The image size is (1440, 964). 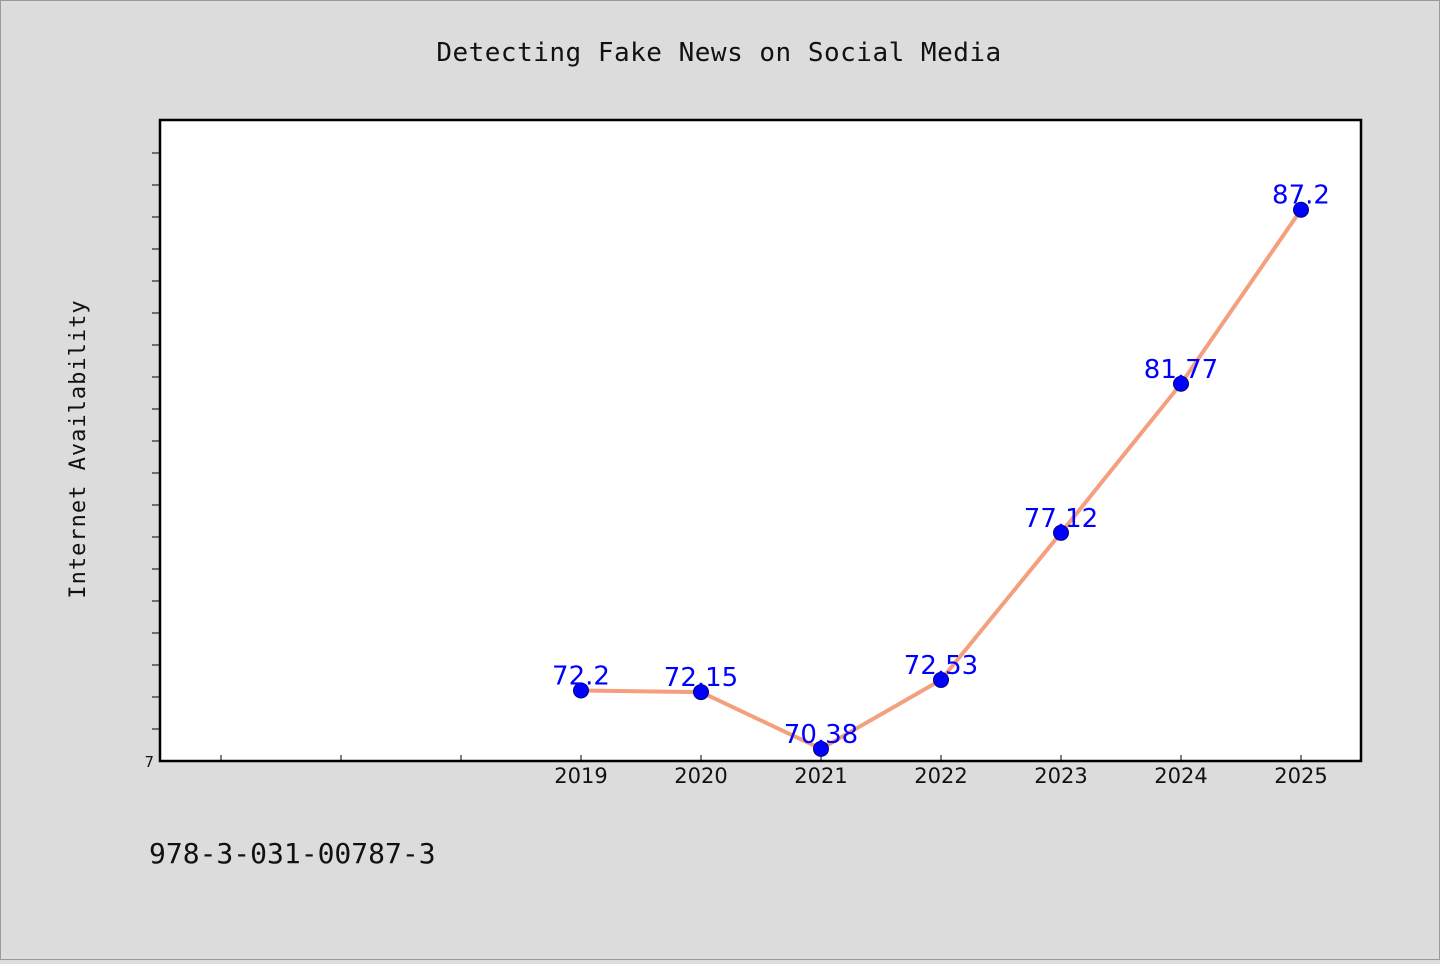 What do you see at coordinates (580, 776) in the screenshot?
I see `x-tick-label: 2019` at bounding box center [580, 776].